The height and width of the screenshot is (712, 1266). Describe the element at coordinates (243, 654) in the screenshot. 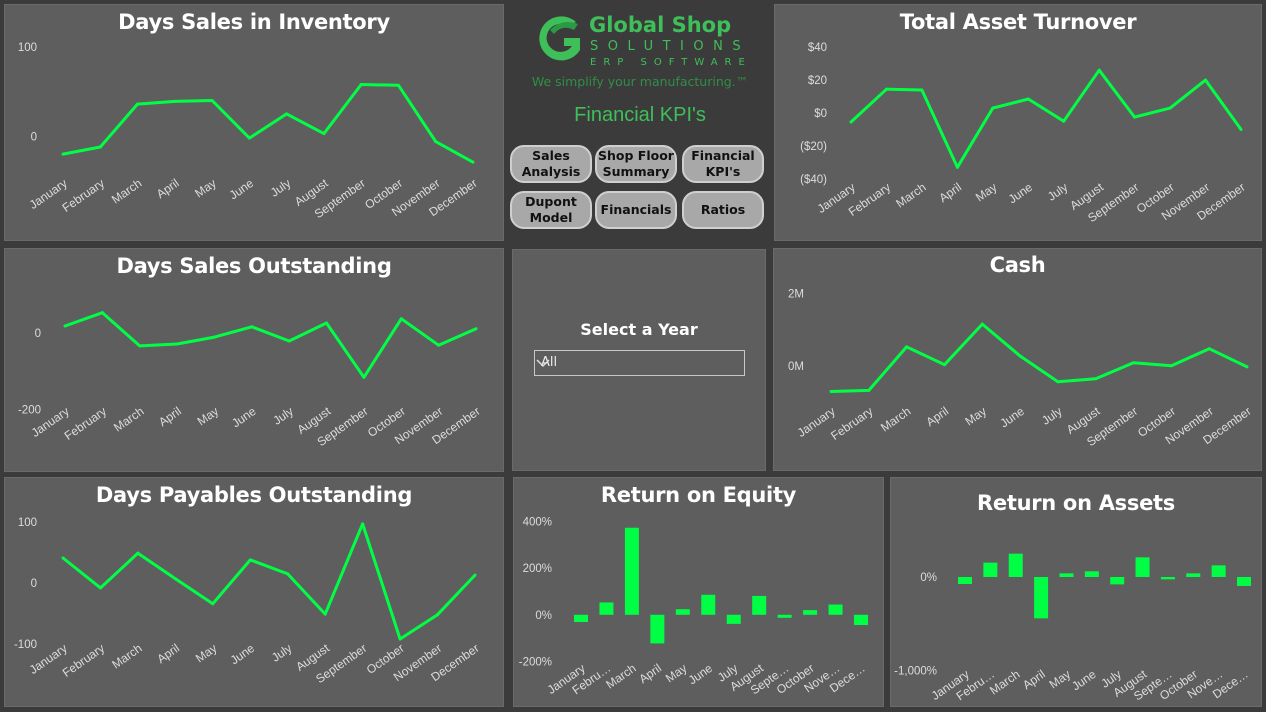

I see `x-tick-label: June` at that location.